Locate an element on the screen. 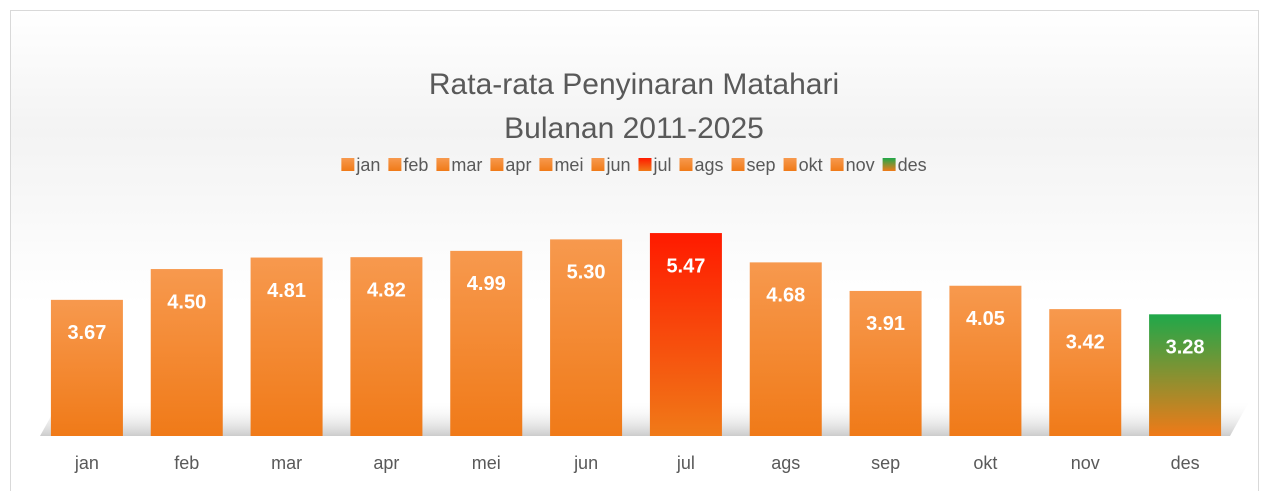 The image size is (1269, 491). legend-label: mar is located at coordinates (466, 165).